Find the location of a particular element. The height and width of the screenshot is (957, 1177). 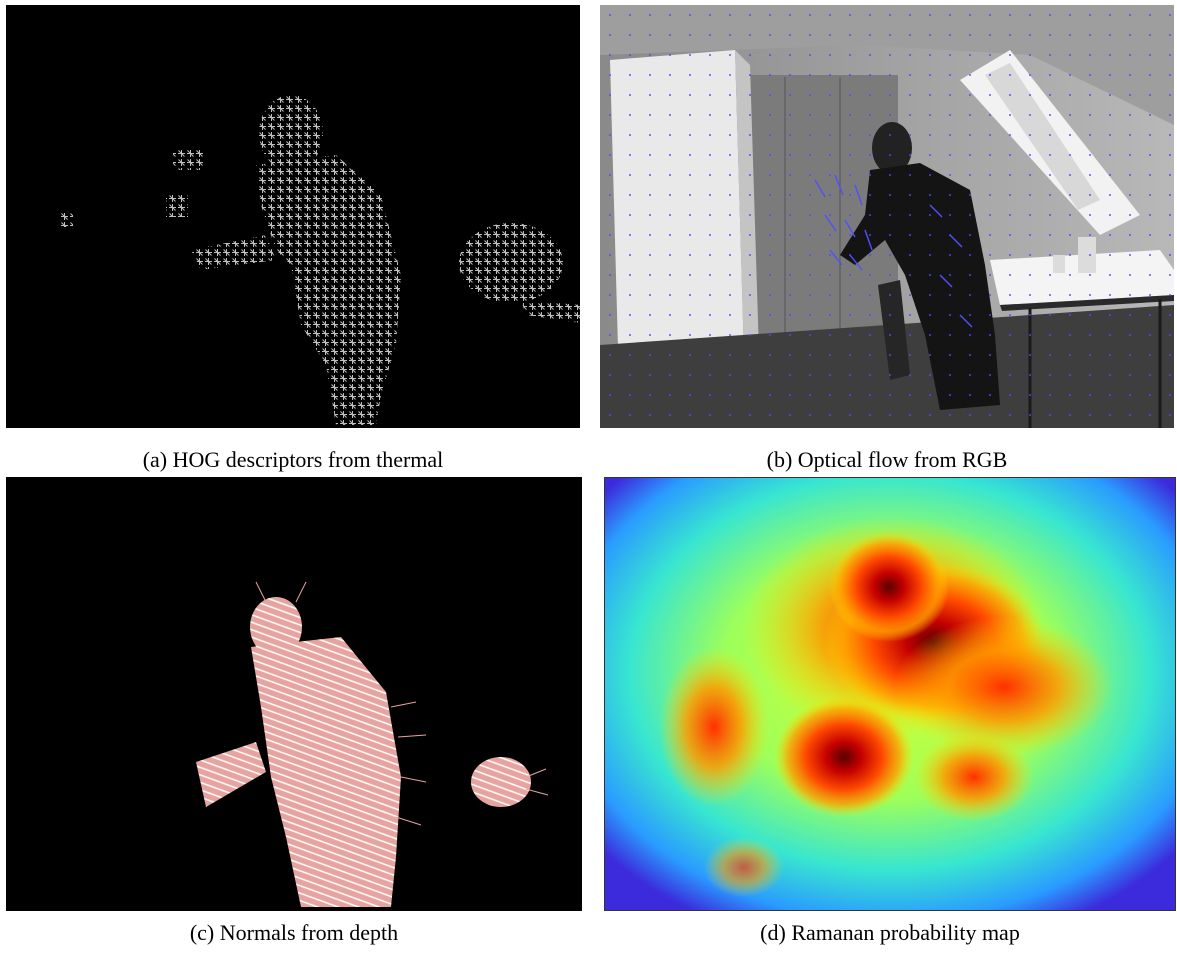

caption-a: (a) HOG descriptors from thermal is located at coordinates (293, 459).